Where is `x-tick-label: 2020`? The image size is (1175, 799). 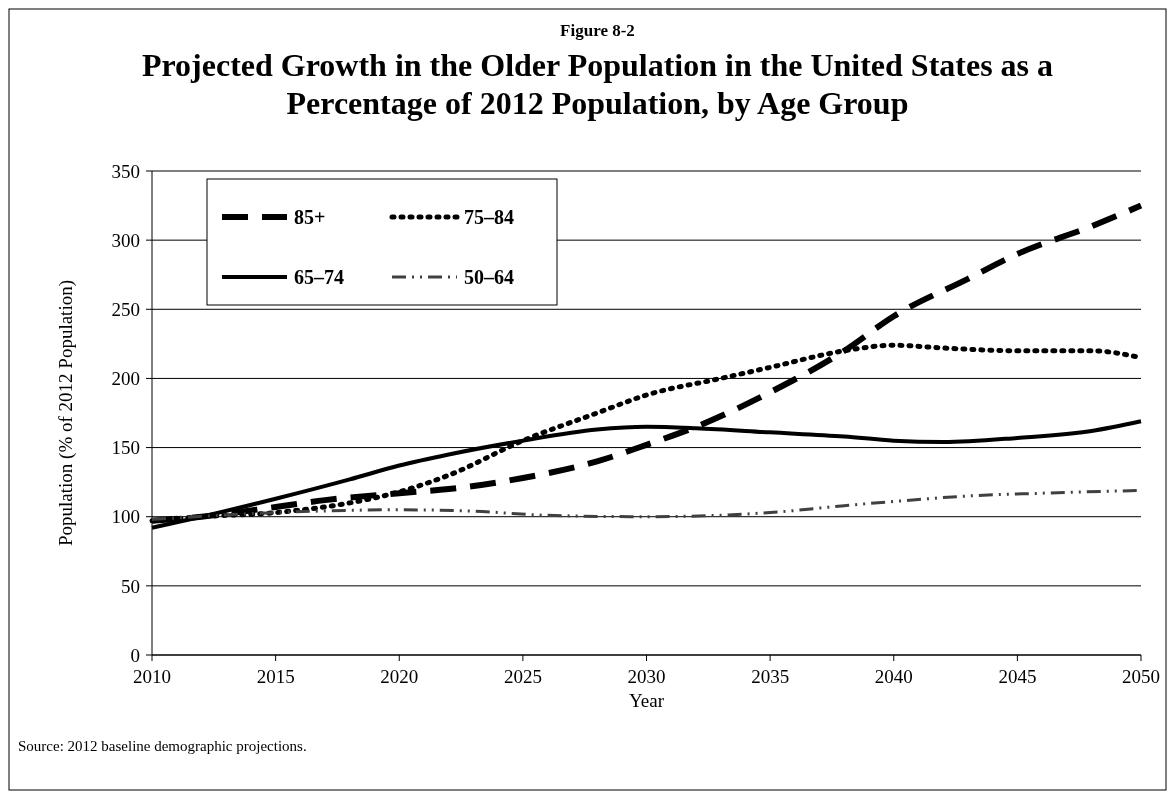
x-tick-label: 2020 is located at coordinates (399, 676).